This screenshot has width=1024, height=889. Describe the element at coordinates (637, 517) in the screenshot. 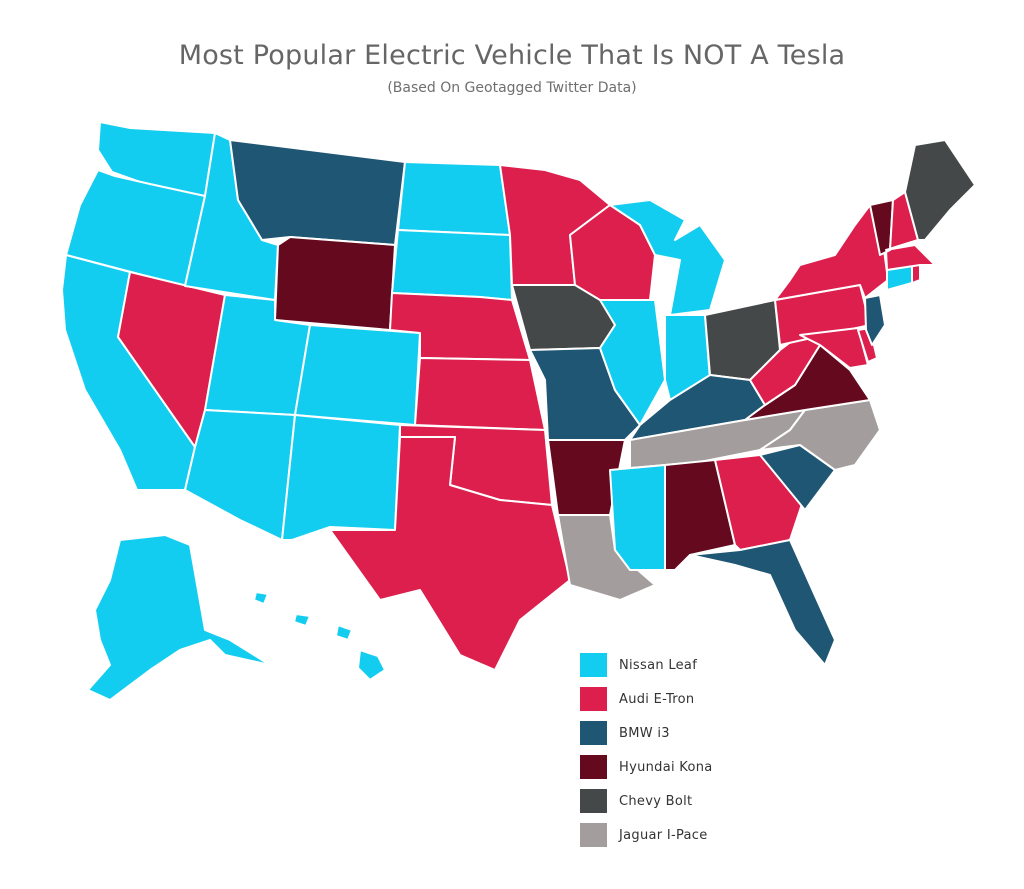

I see `state-ms` at that location.